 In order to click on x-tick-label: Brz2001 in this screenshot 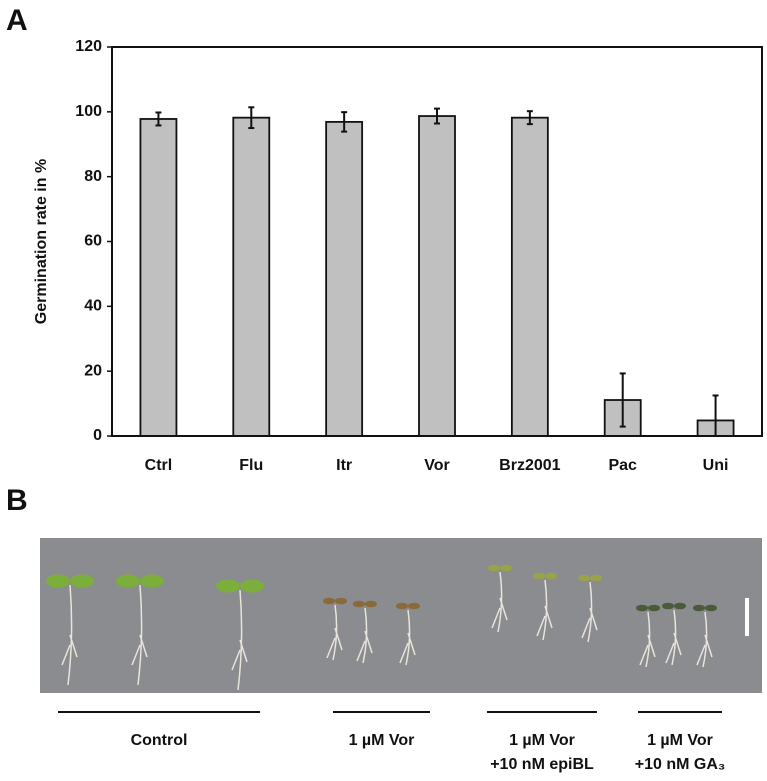, I will do `click(529, 465)`.